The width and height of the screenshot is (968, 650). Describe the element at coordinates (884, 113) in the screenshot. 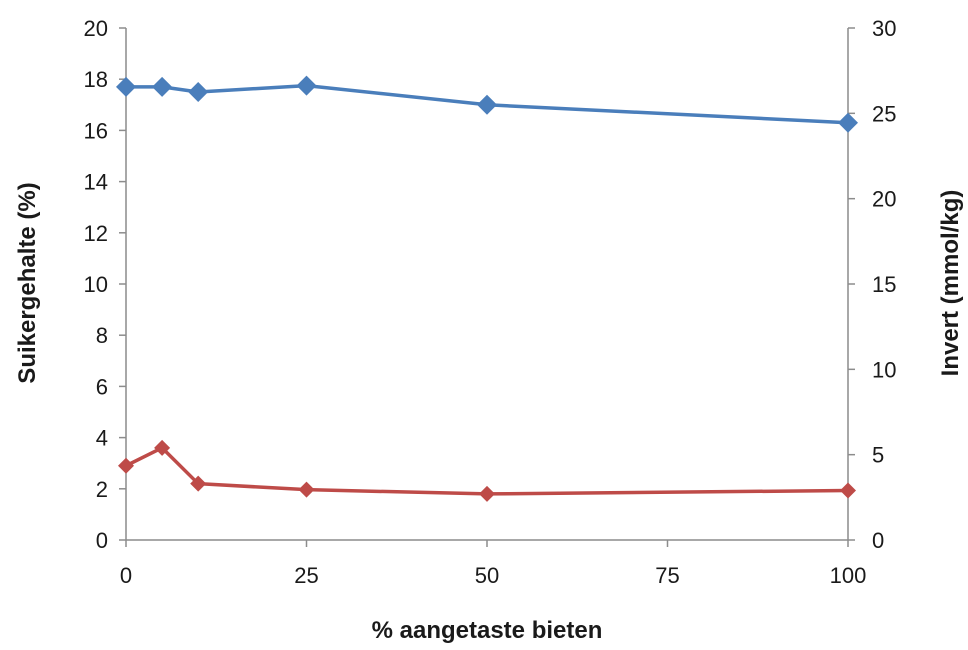

I see `y-tick-label-right: 25` at that location.